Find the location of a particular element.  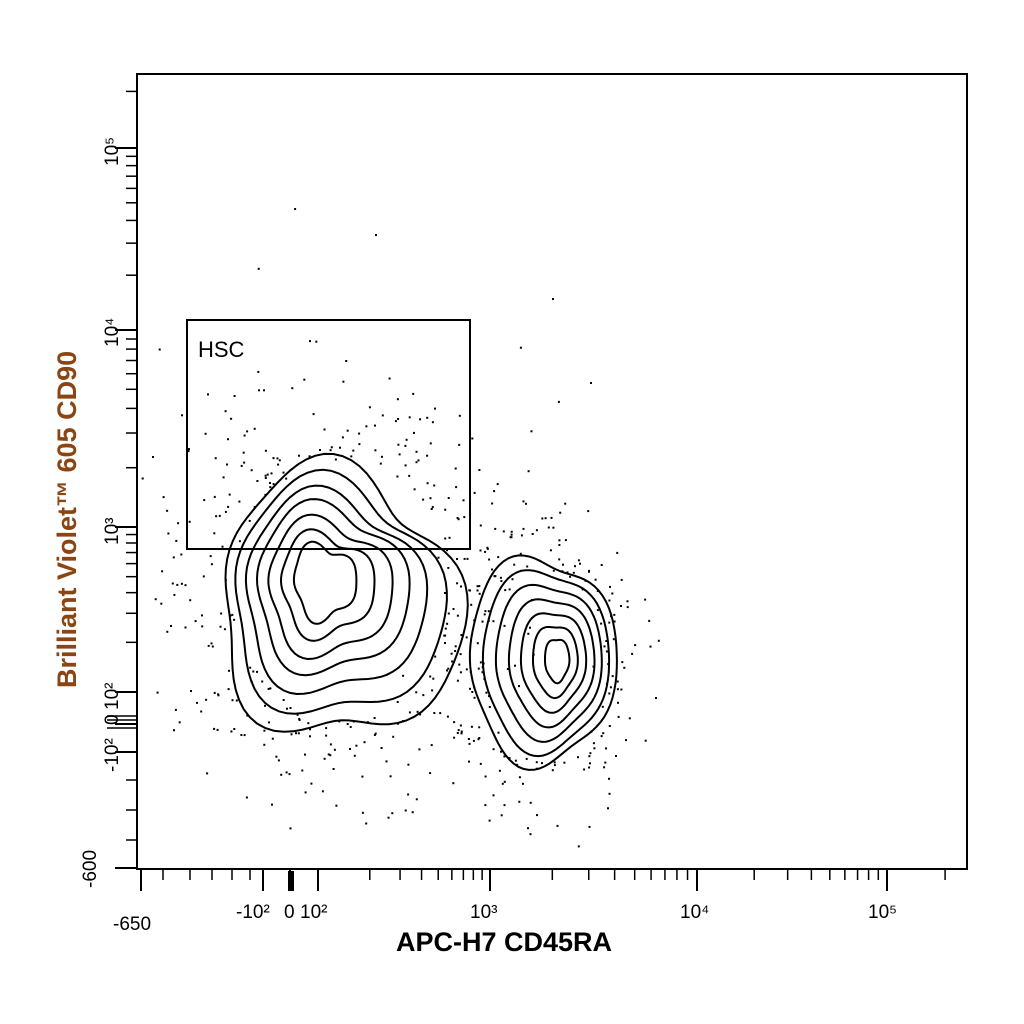

contour-line-pop2 is located at coordinates (548, 663).